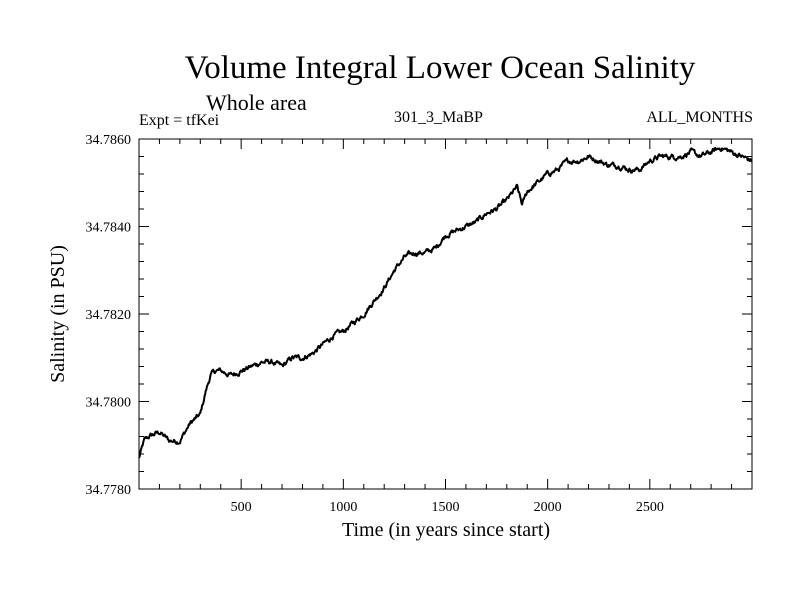 The width and height of the screenshot is (800, 600). What do you see at coordinates (438, 117) in the screenshot?
I see `run-label: 301_3_MaBP` at bounding box center [438, 117].